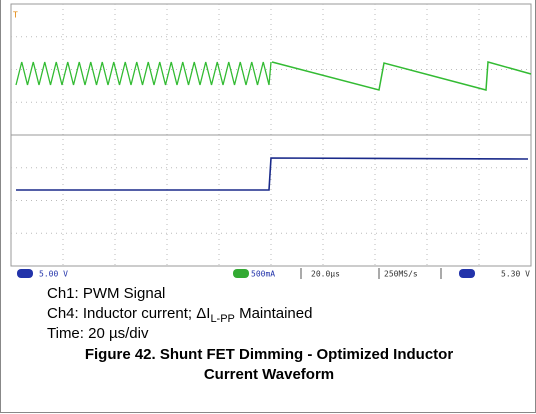  I want to click on ch4-scale: 500mA, so click(263, 274).